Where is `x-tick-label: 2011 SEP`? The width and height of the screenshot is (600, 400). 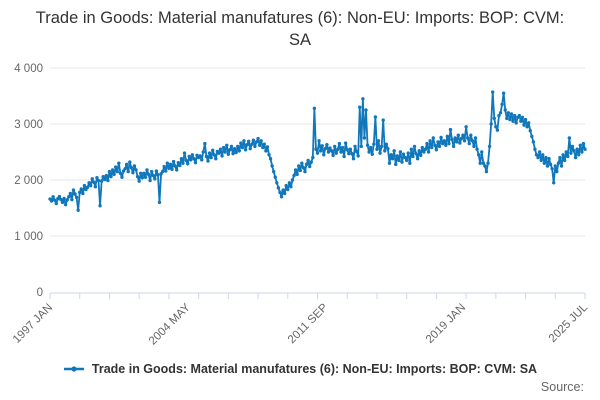
x-tick-label: 2011 SEP is located at coordinates (308, 323).